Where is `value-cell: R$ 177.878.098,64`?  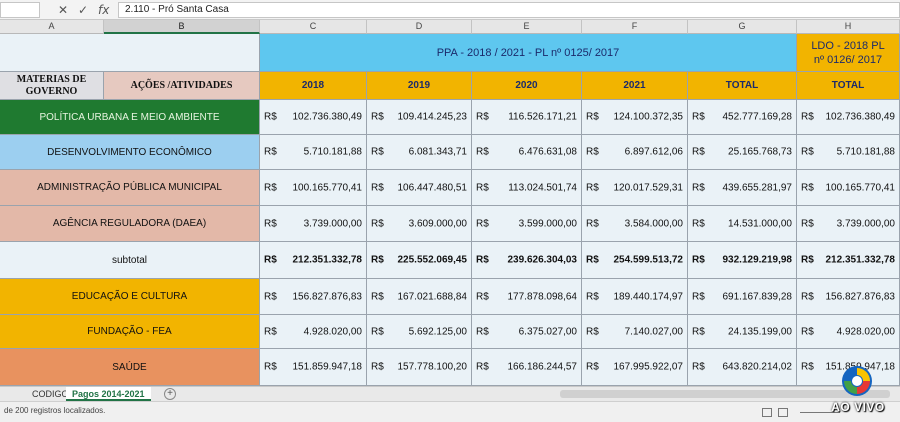 value-cell: R$ 177.878.098,64 is located at coordinates (527, 297).